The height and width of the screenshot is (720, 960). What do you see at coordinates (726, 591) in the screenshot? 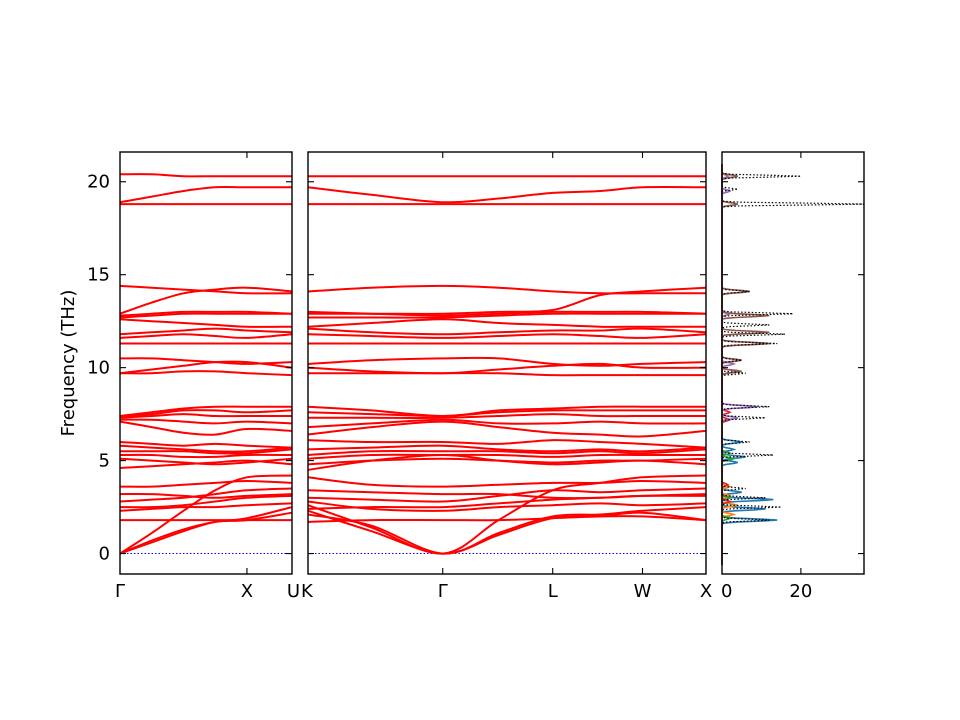
I see `x-tick-label: 0` at bounding box center [726, 591].